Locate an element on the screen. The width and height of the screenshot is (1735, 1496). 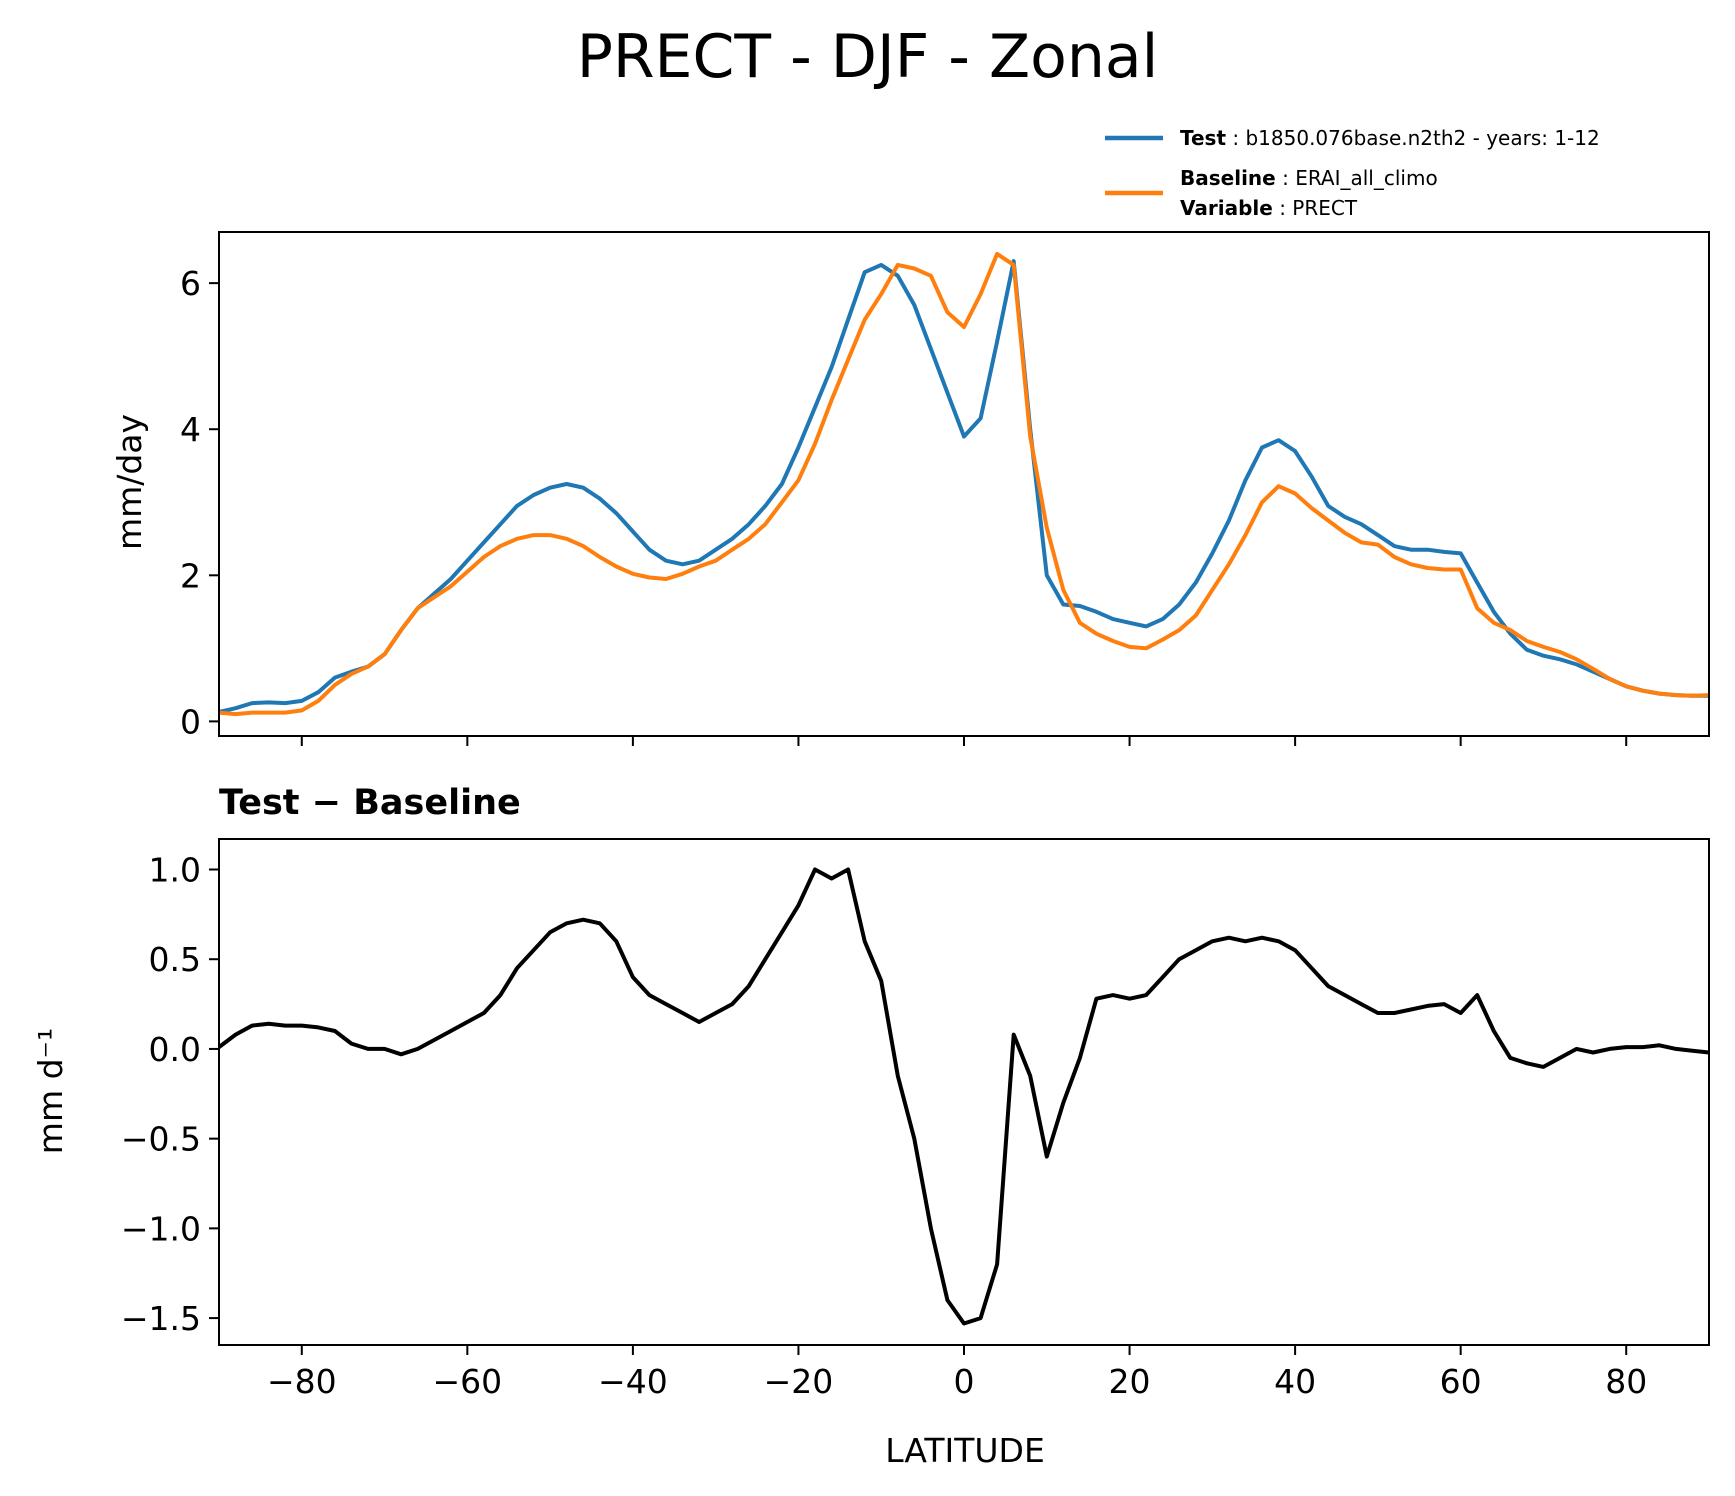
legend-baseline-entry: Baseline : ERAI_all_climo is located at coordinates (1309, 178).